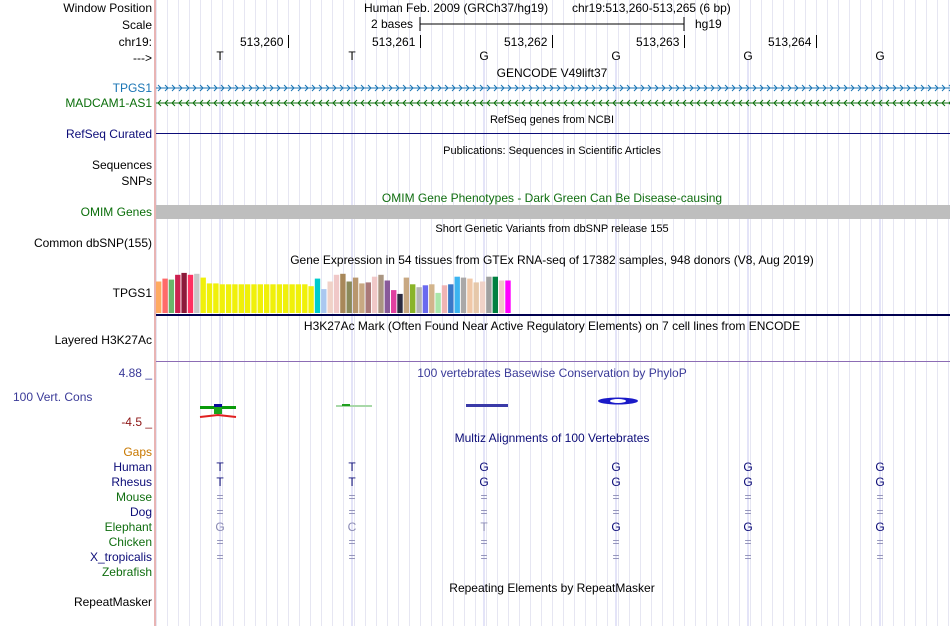 The image size is (950, 626). What do you see at coordinates (132, 293) in the screenshot?
I see `gtex-label: TPGS1` at bounding box center [132, 293].